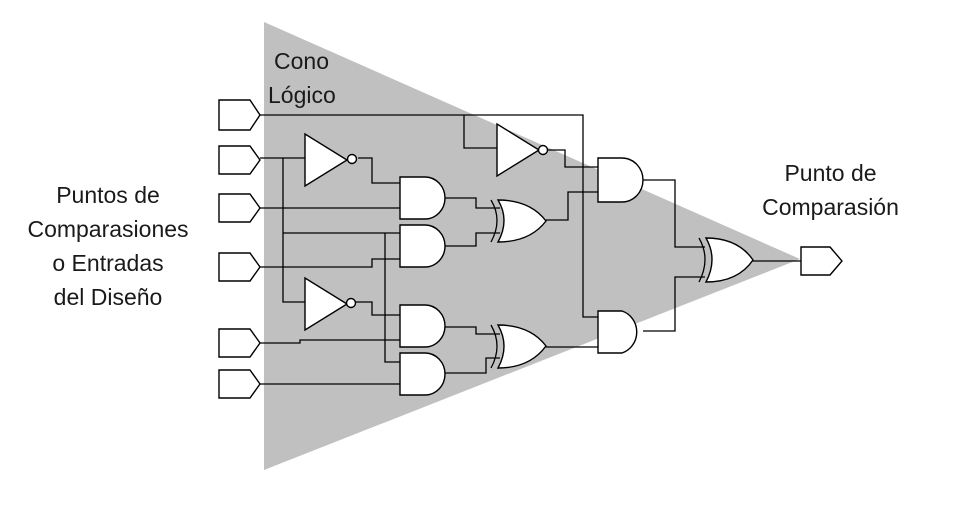 The image size is (972, 524). What do you see at coordinates (821, 261) in the screenshot?
I see `output-port` at bounding box center [821, 261].